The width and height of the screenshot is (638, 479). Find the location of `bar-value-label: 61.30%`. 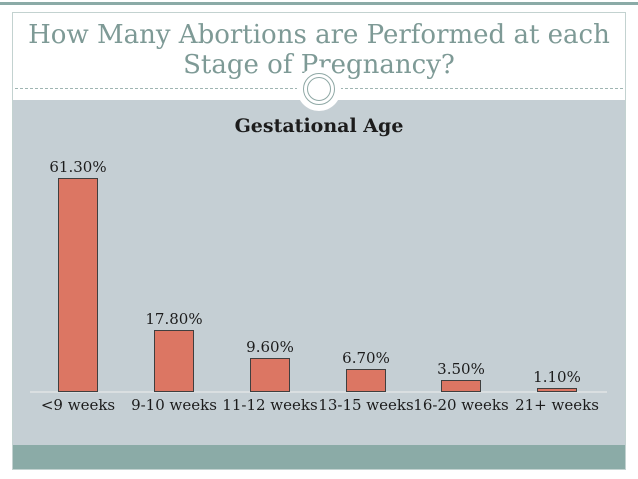

bar-value-label: 61.30% is located at coordinates (78, 167).